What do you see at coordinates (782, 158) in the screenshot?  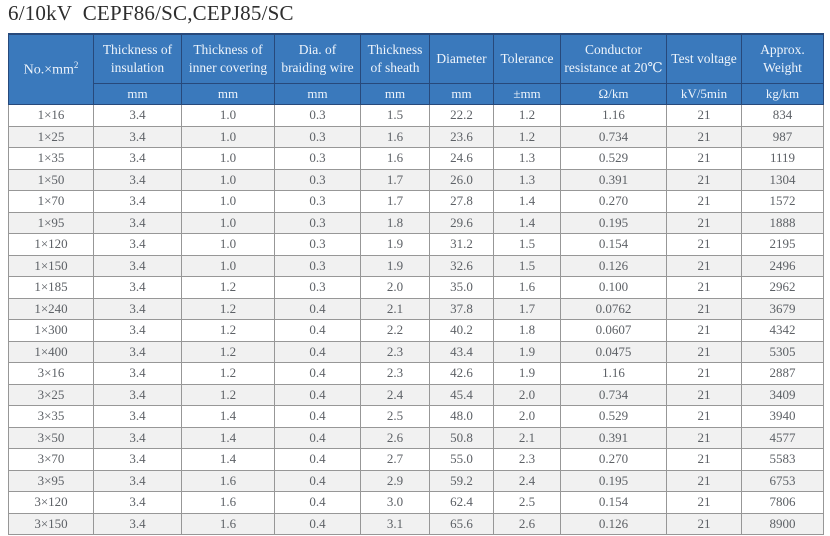 I see `table-cell: 1119` at bounding box center [782, 158].